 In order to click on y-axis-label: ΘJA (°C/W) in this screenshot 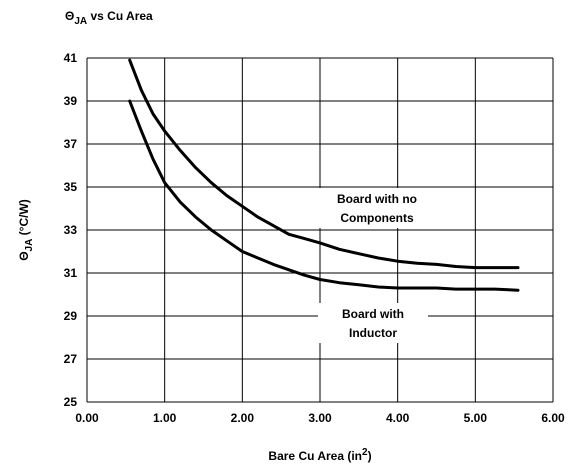, I will do `click(26, 230)`.